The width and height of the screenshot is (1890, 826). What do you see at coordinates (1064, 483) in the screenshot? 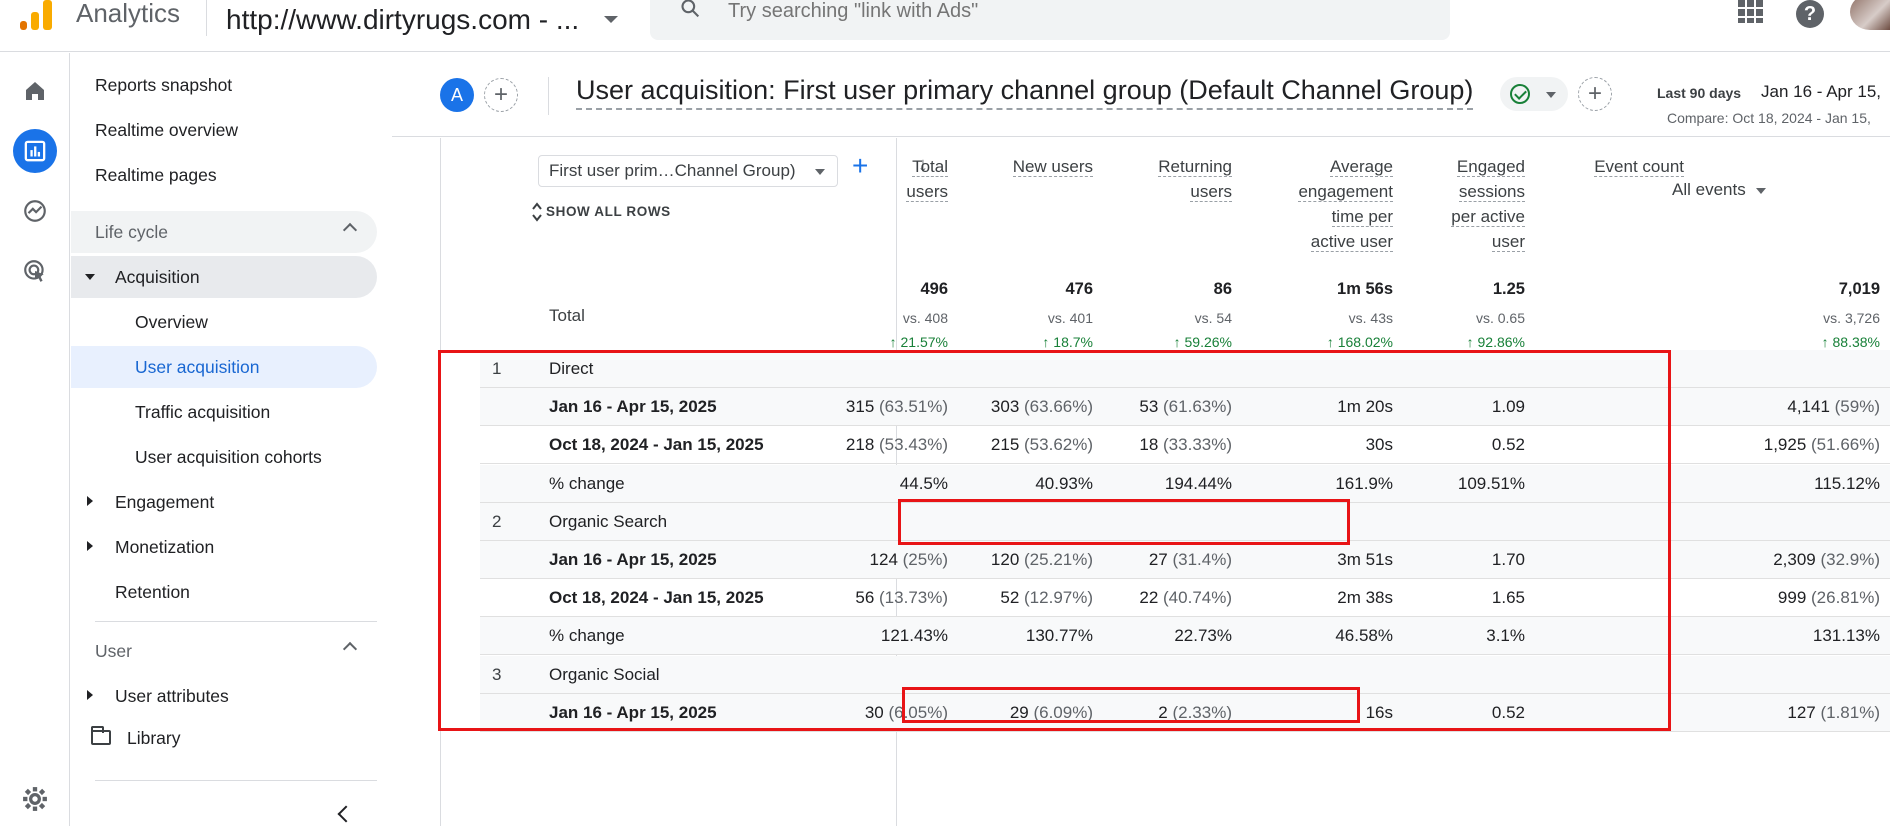
I see `cell-value: 40.93%` at bounding box center [1064, 483].